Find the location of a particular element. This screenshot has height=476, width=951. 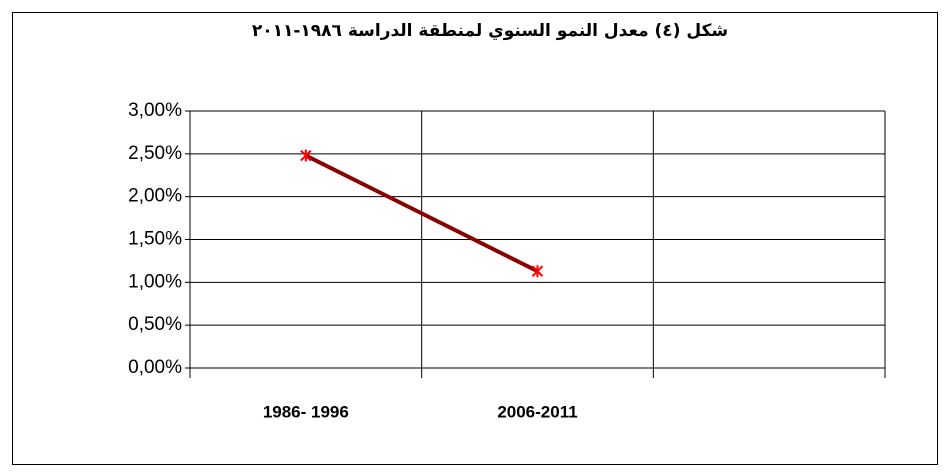

y-tick-label: 2,00% is located at coordinates (155, 196).